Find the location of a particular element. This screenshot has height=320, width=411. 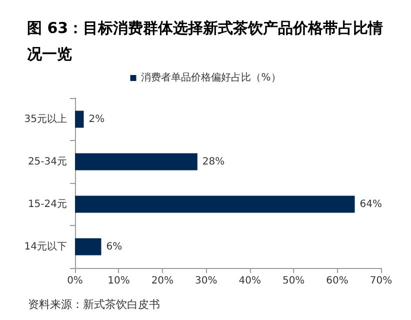

text: 6% is located at coordinates (114, 246).